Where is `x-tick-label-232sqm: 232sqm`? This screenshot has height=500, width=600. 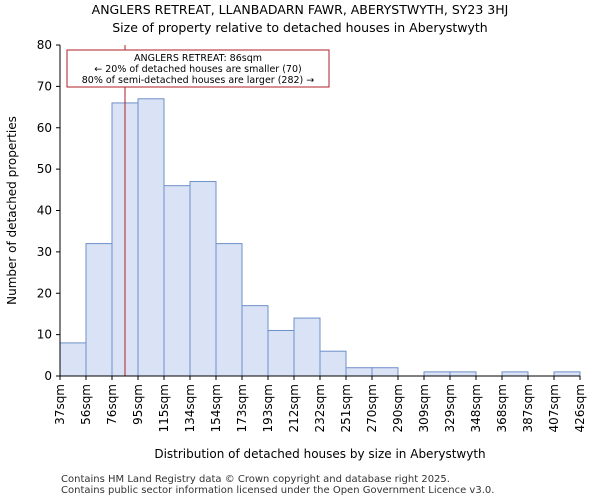 x-tick-label-232sqm: 232sqm is located at coordinates (320, 408).